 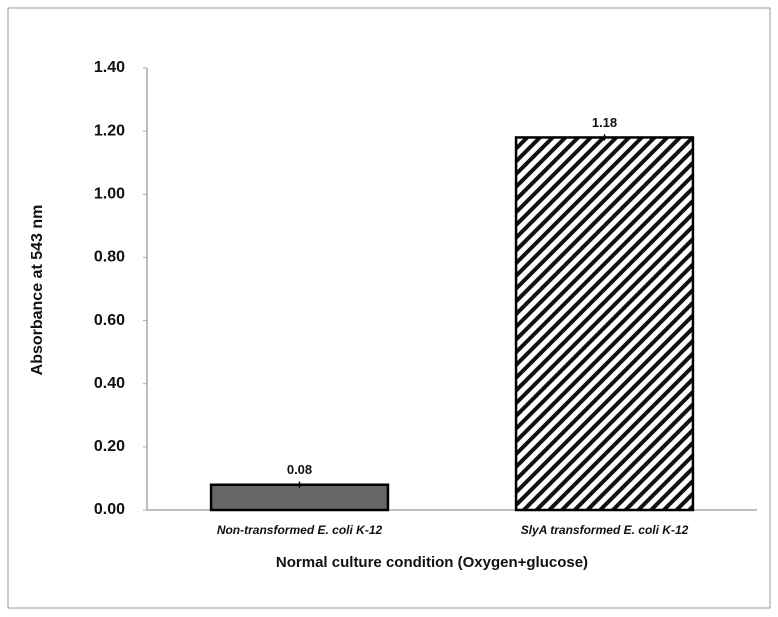 What do you see at coordinates (109, 257) in the screenshot?
I see `y-tick-label: 0.80` at bounding box center [109, 257].